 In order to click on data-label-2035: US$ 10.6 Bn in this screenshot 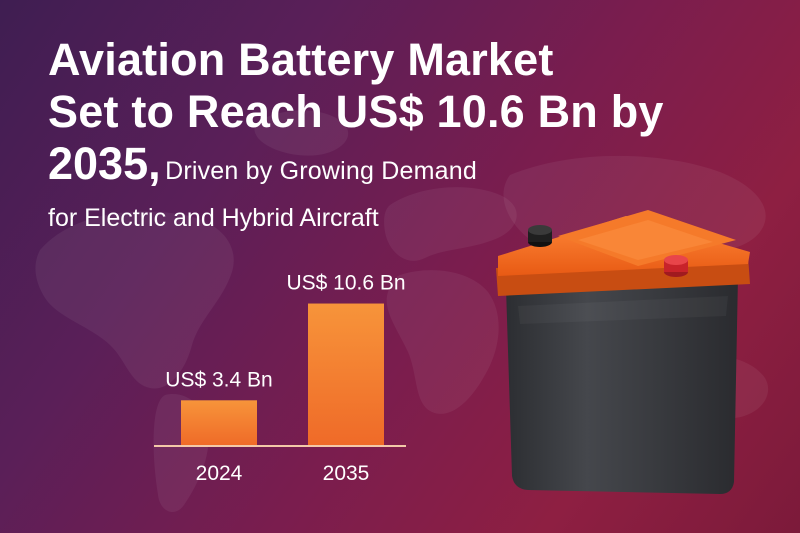, I will do `click(345, 283)`.